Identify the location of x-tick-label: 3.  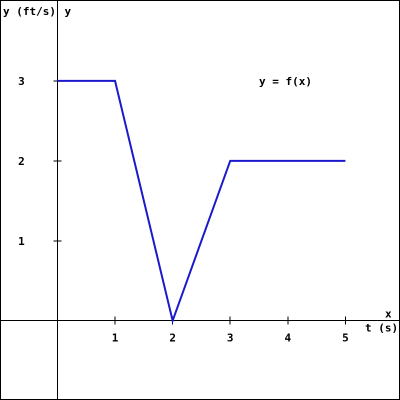
(230, 338).